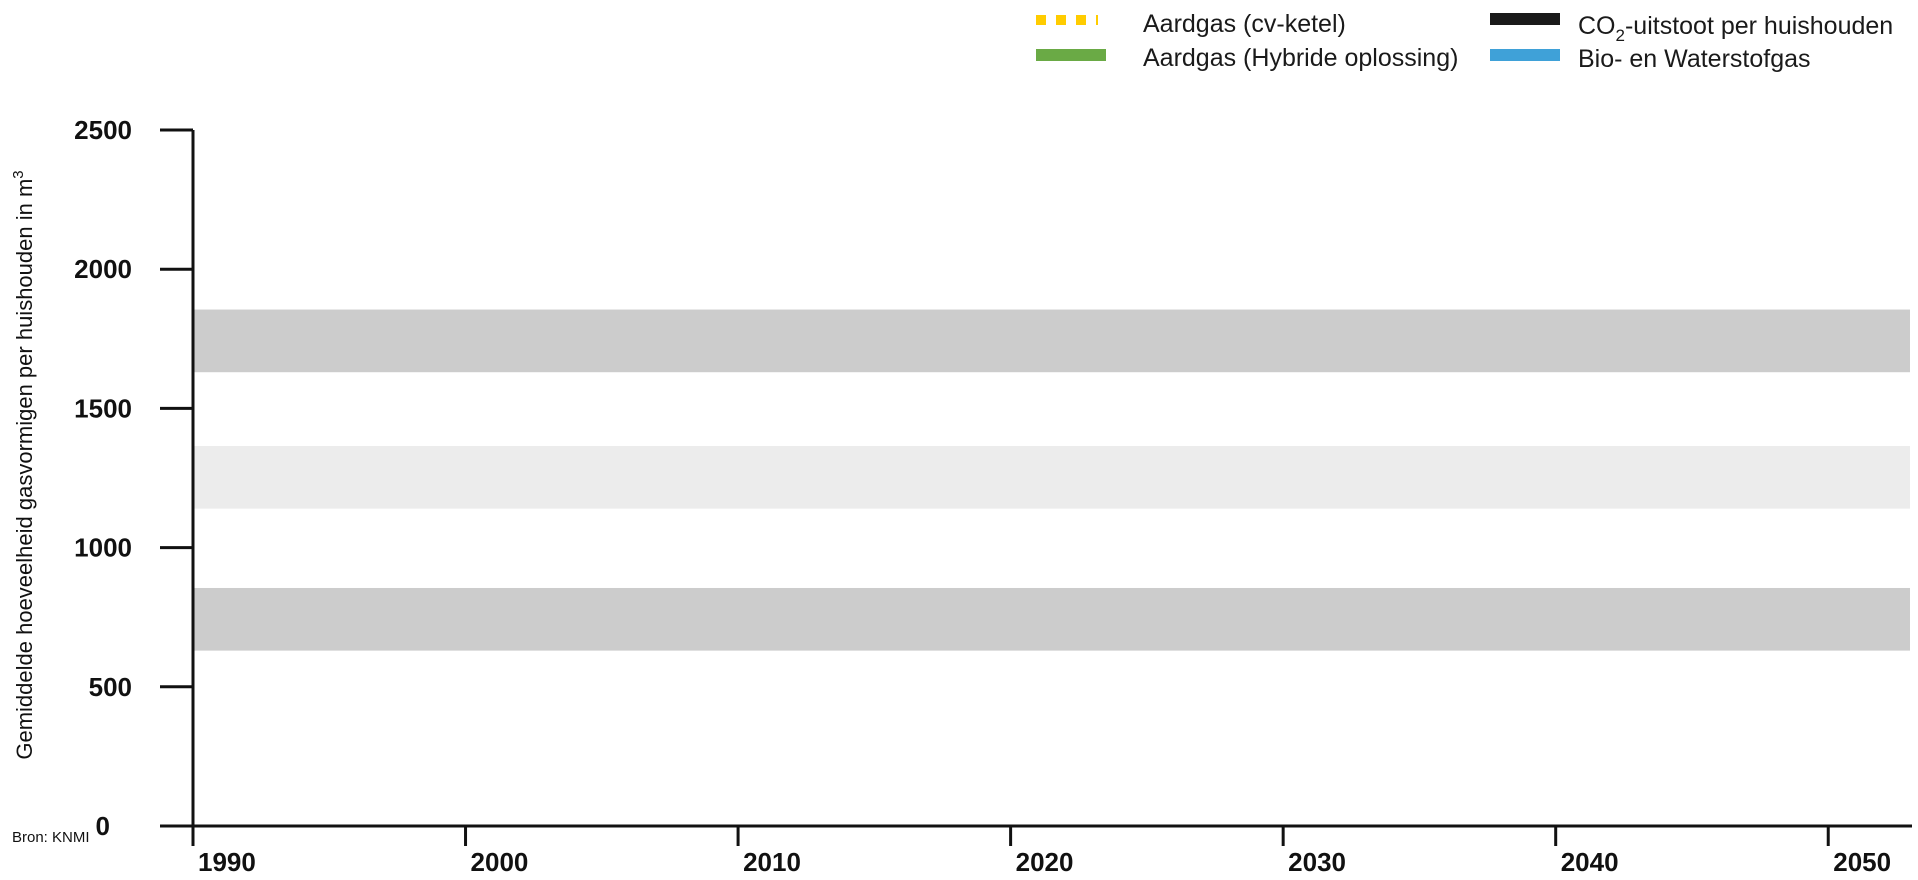 This screenshot has height=880, width=1918. What do you see at coordinates (1317, 862) in the screenshot?
I see `x-tick-label-2030: 2030` at bounding box center [1317, 862].